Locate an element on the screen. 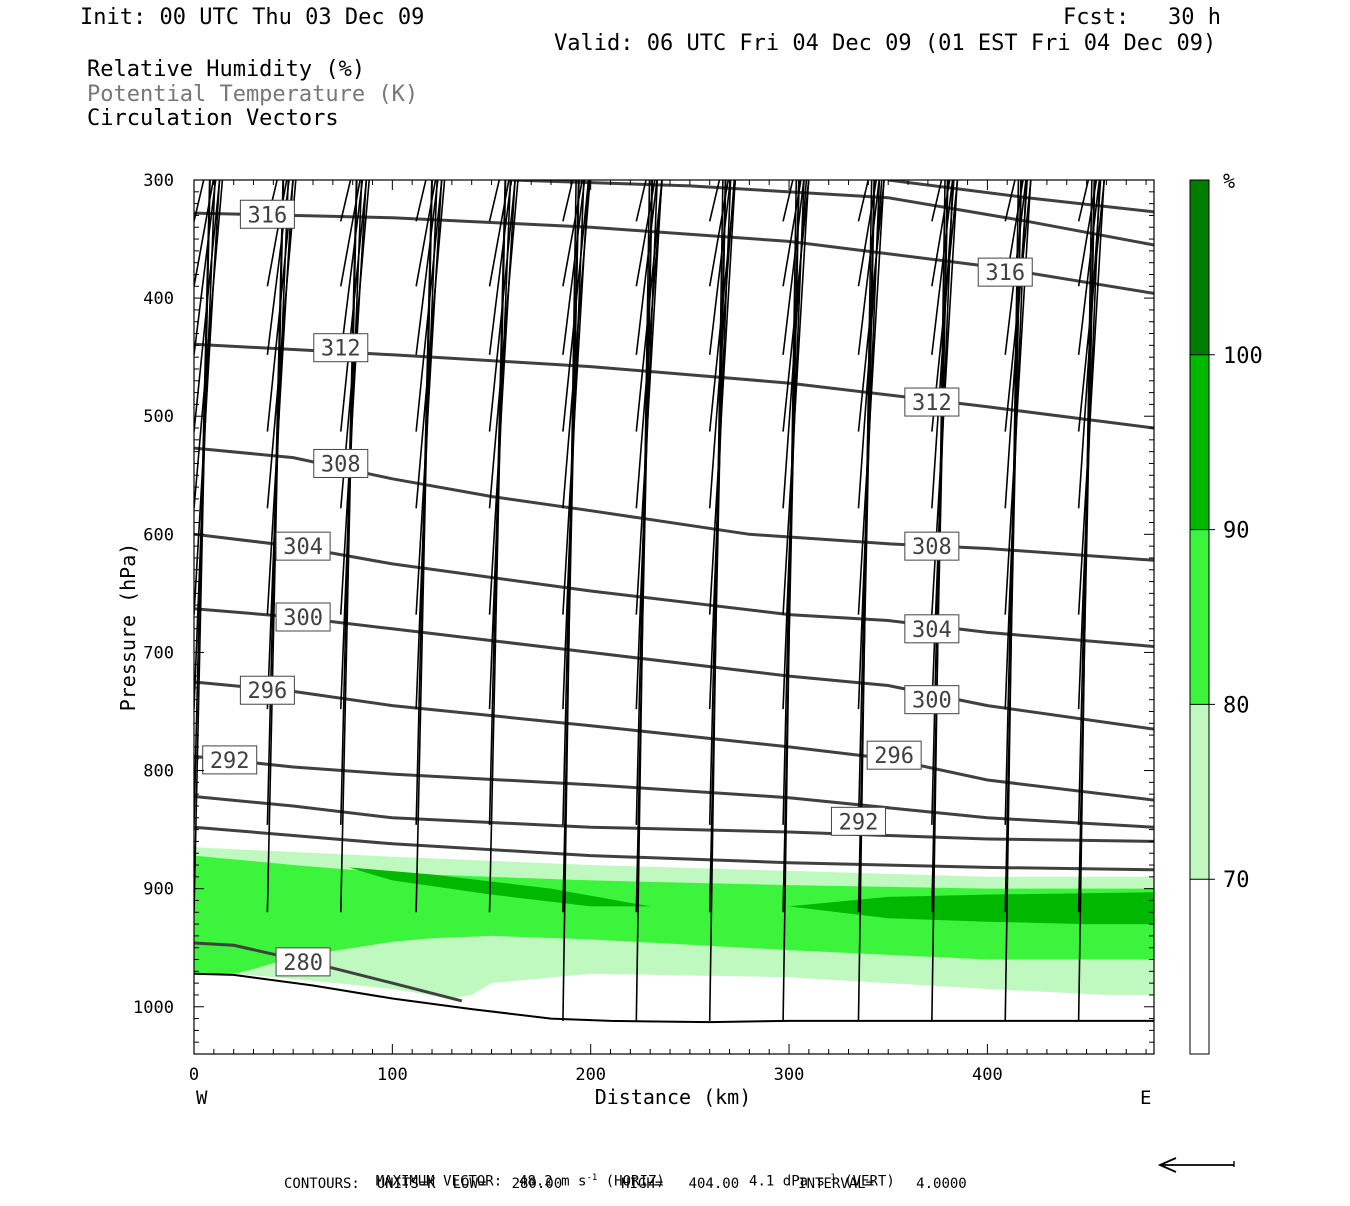 The image size is (1350, 1206). theta-contour-label: 316 is located at coordinates (267, 214).